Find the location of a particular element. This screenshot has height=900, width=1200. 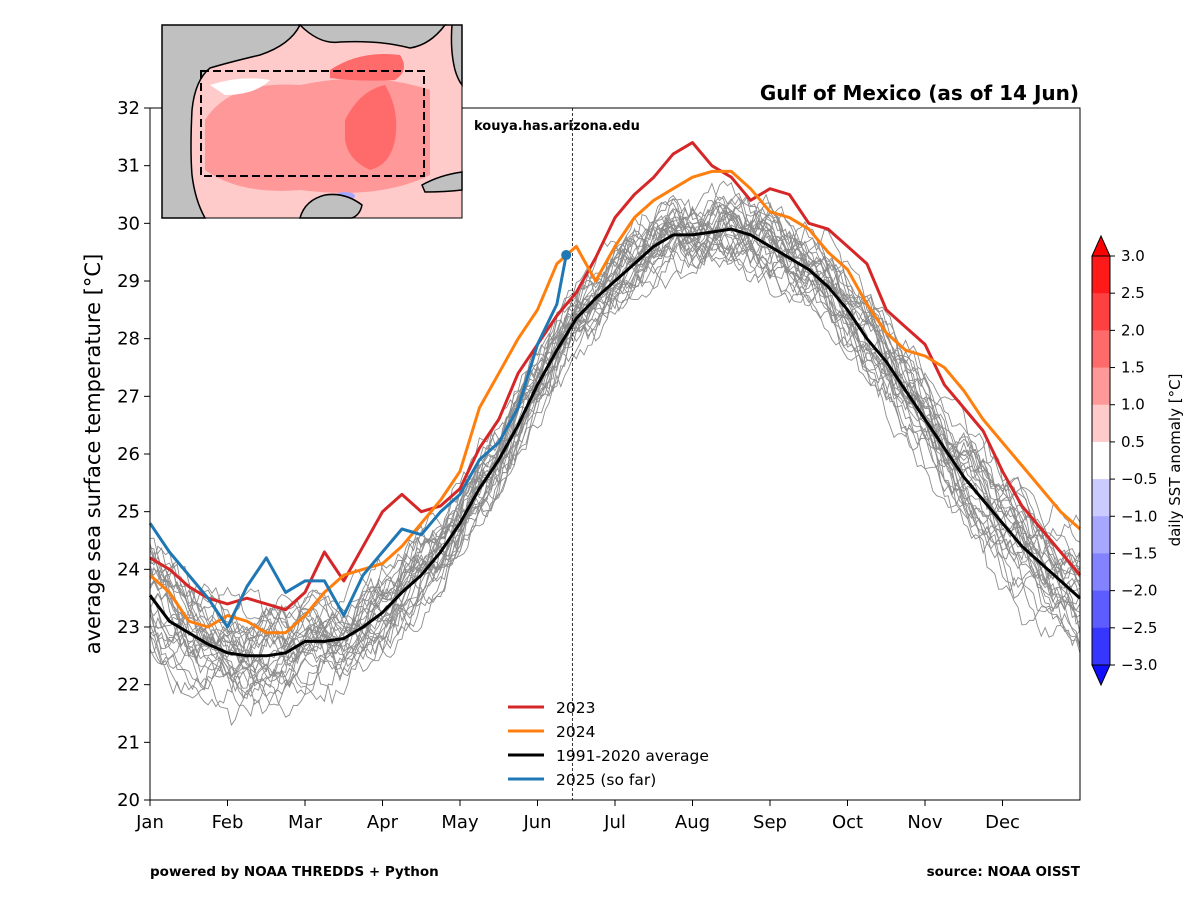

x-tick-label: Oct is located at coordinates (847, 822).